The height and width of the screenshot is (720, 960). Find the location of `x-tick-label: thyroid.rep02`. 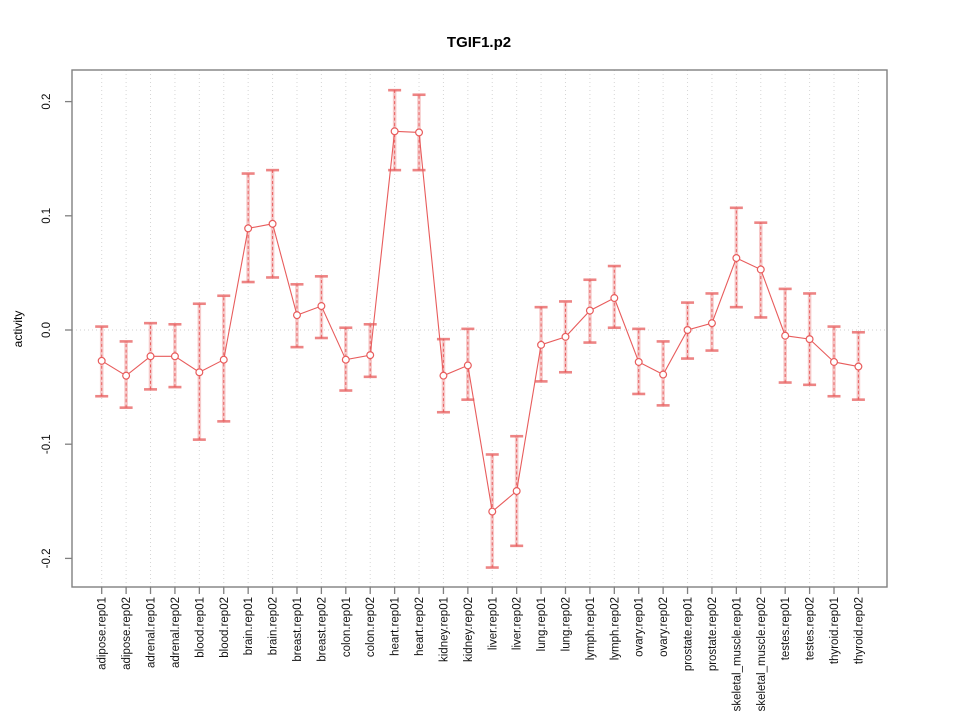

x-tick-label: thyroid.rep02 is located at coordinates (859, 630).